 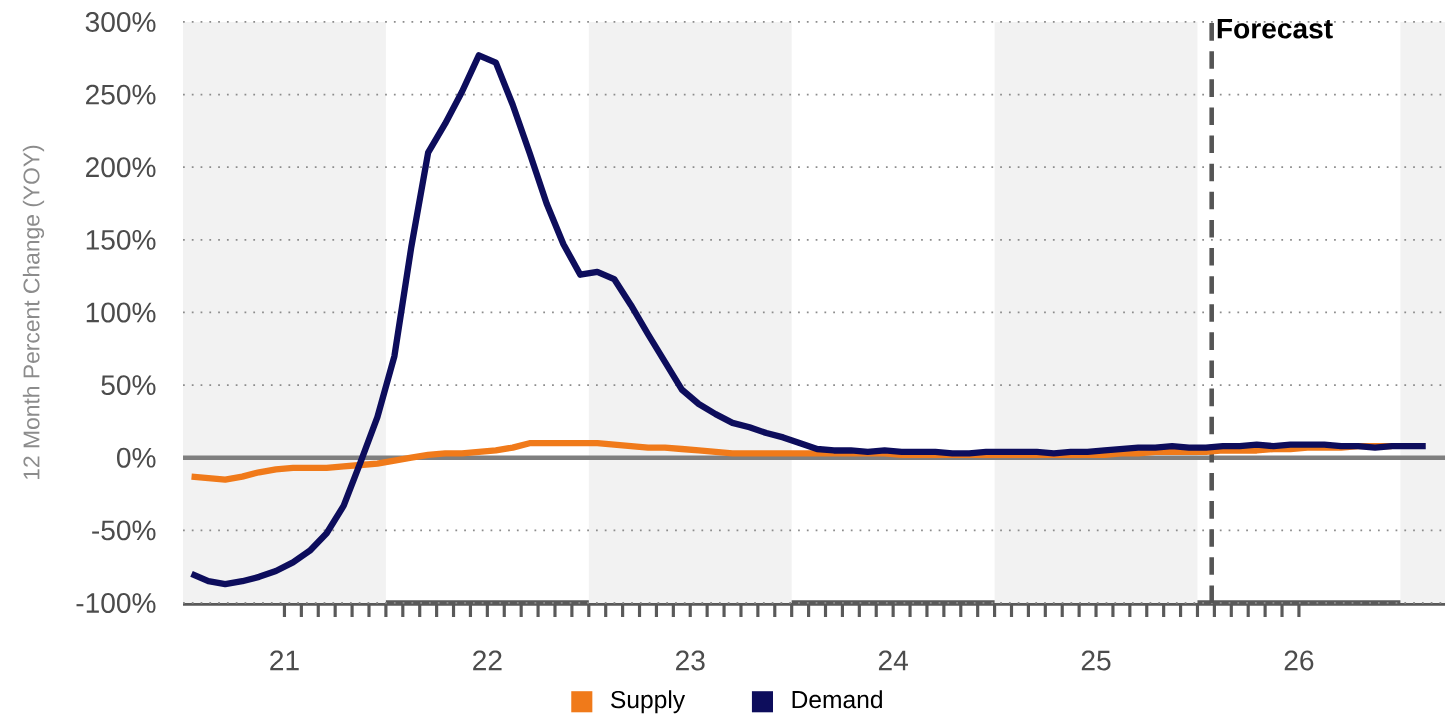 What do you see at coordinates (121, 312) in the screenshot?
I see `y-tick-label: 100%` at bounding box center [121, 312].